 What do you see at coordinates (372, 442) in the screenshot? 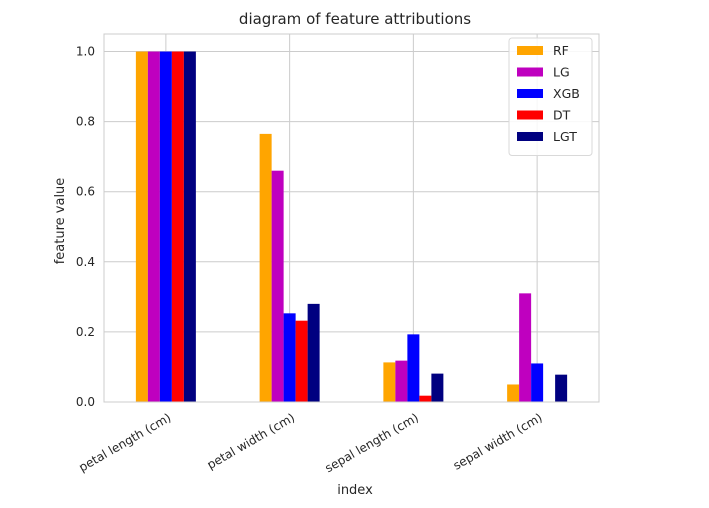
I see `x-tick-label: sepal length (cm)` at bounding box center [372, 442].